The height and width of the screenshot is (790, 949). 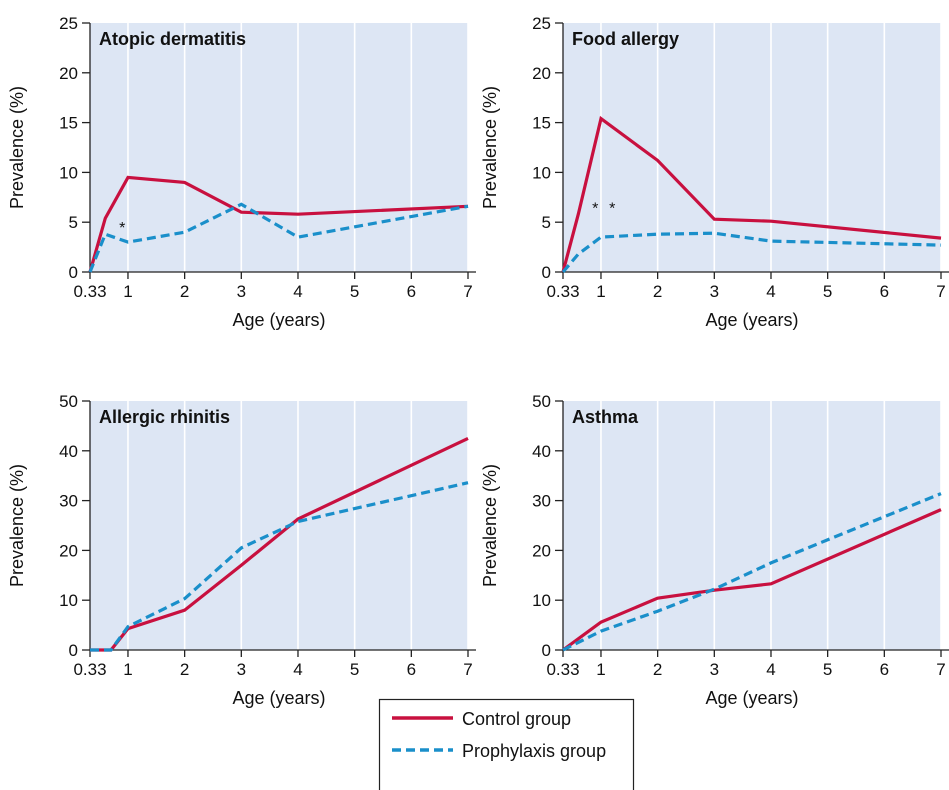 I want to click on panel-title: Food allergy, so click(x=625, y=39).